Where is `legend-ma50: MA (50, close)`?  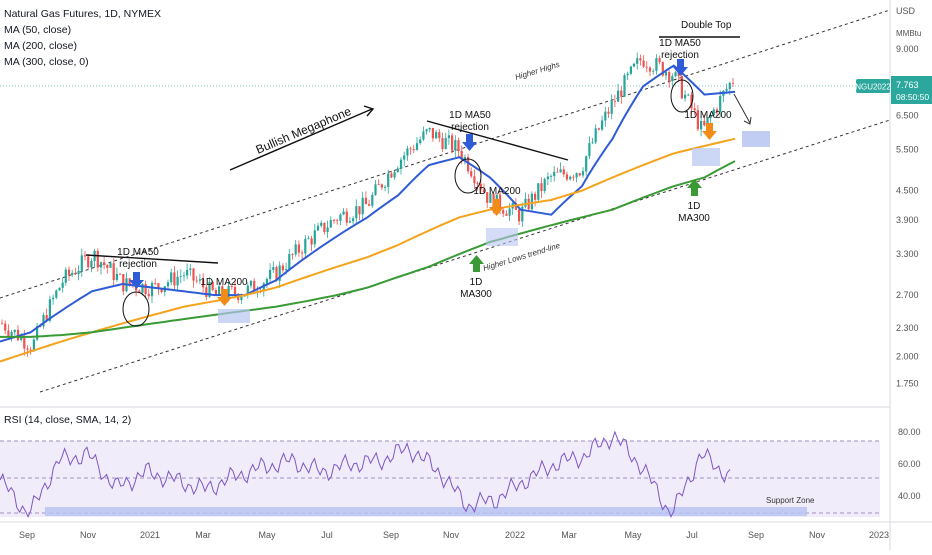
legend-ma50: MA (50, close) is located at coordinates (38, 30).